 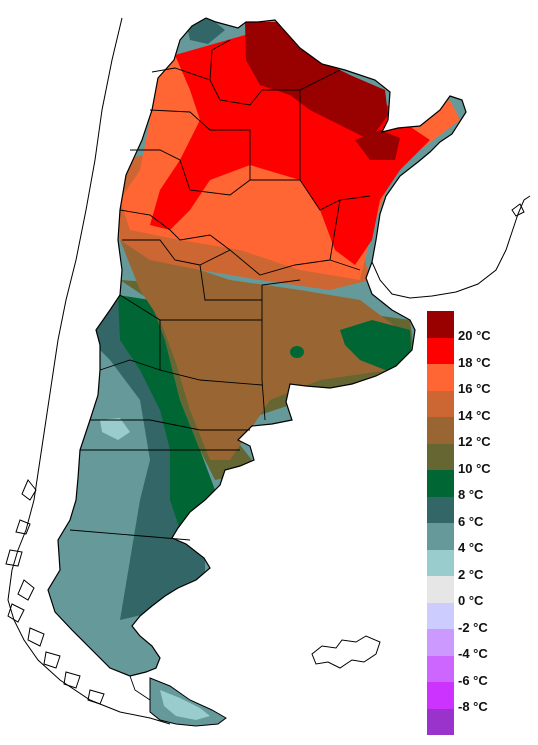 I want to click on legend-label: 14 °C, so click(x=474, y=415).